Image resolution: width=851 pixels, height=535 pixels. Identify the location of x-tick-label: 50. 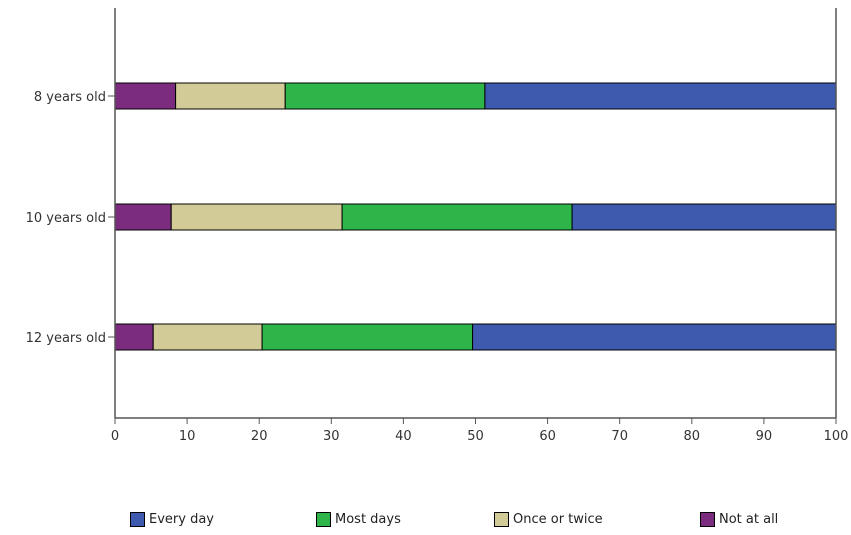
(475, 436).